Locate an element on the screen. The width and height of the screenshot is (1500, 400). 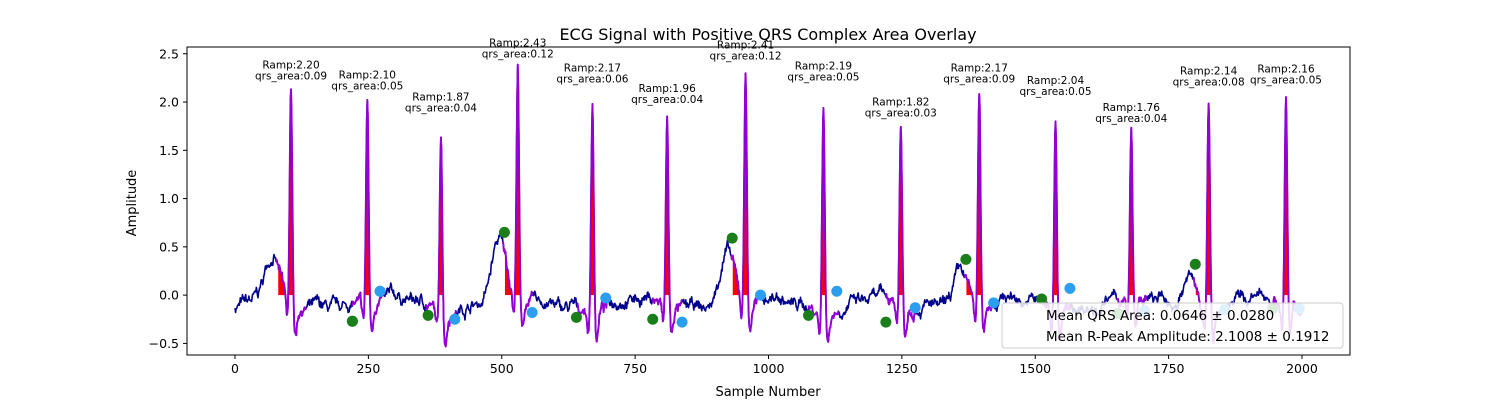
peak-label-ramp-5: Ramp:2.17 is located at coordinates (592, 69).